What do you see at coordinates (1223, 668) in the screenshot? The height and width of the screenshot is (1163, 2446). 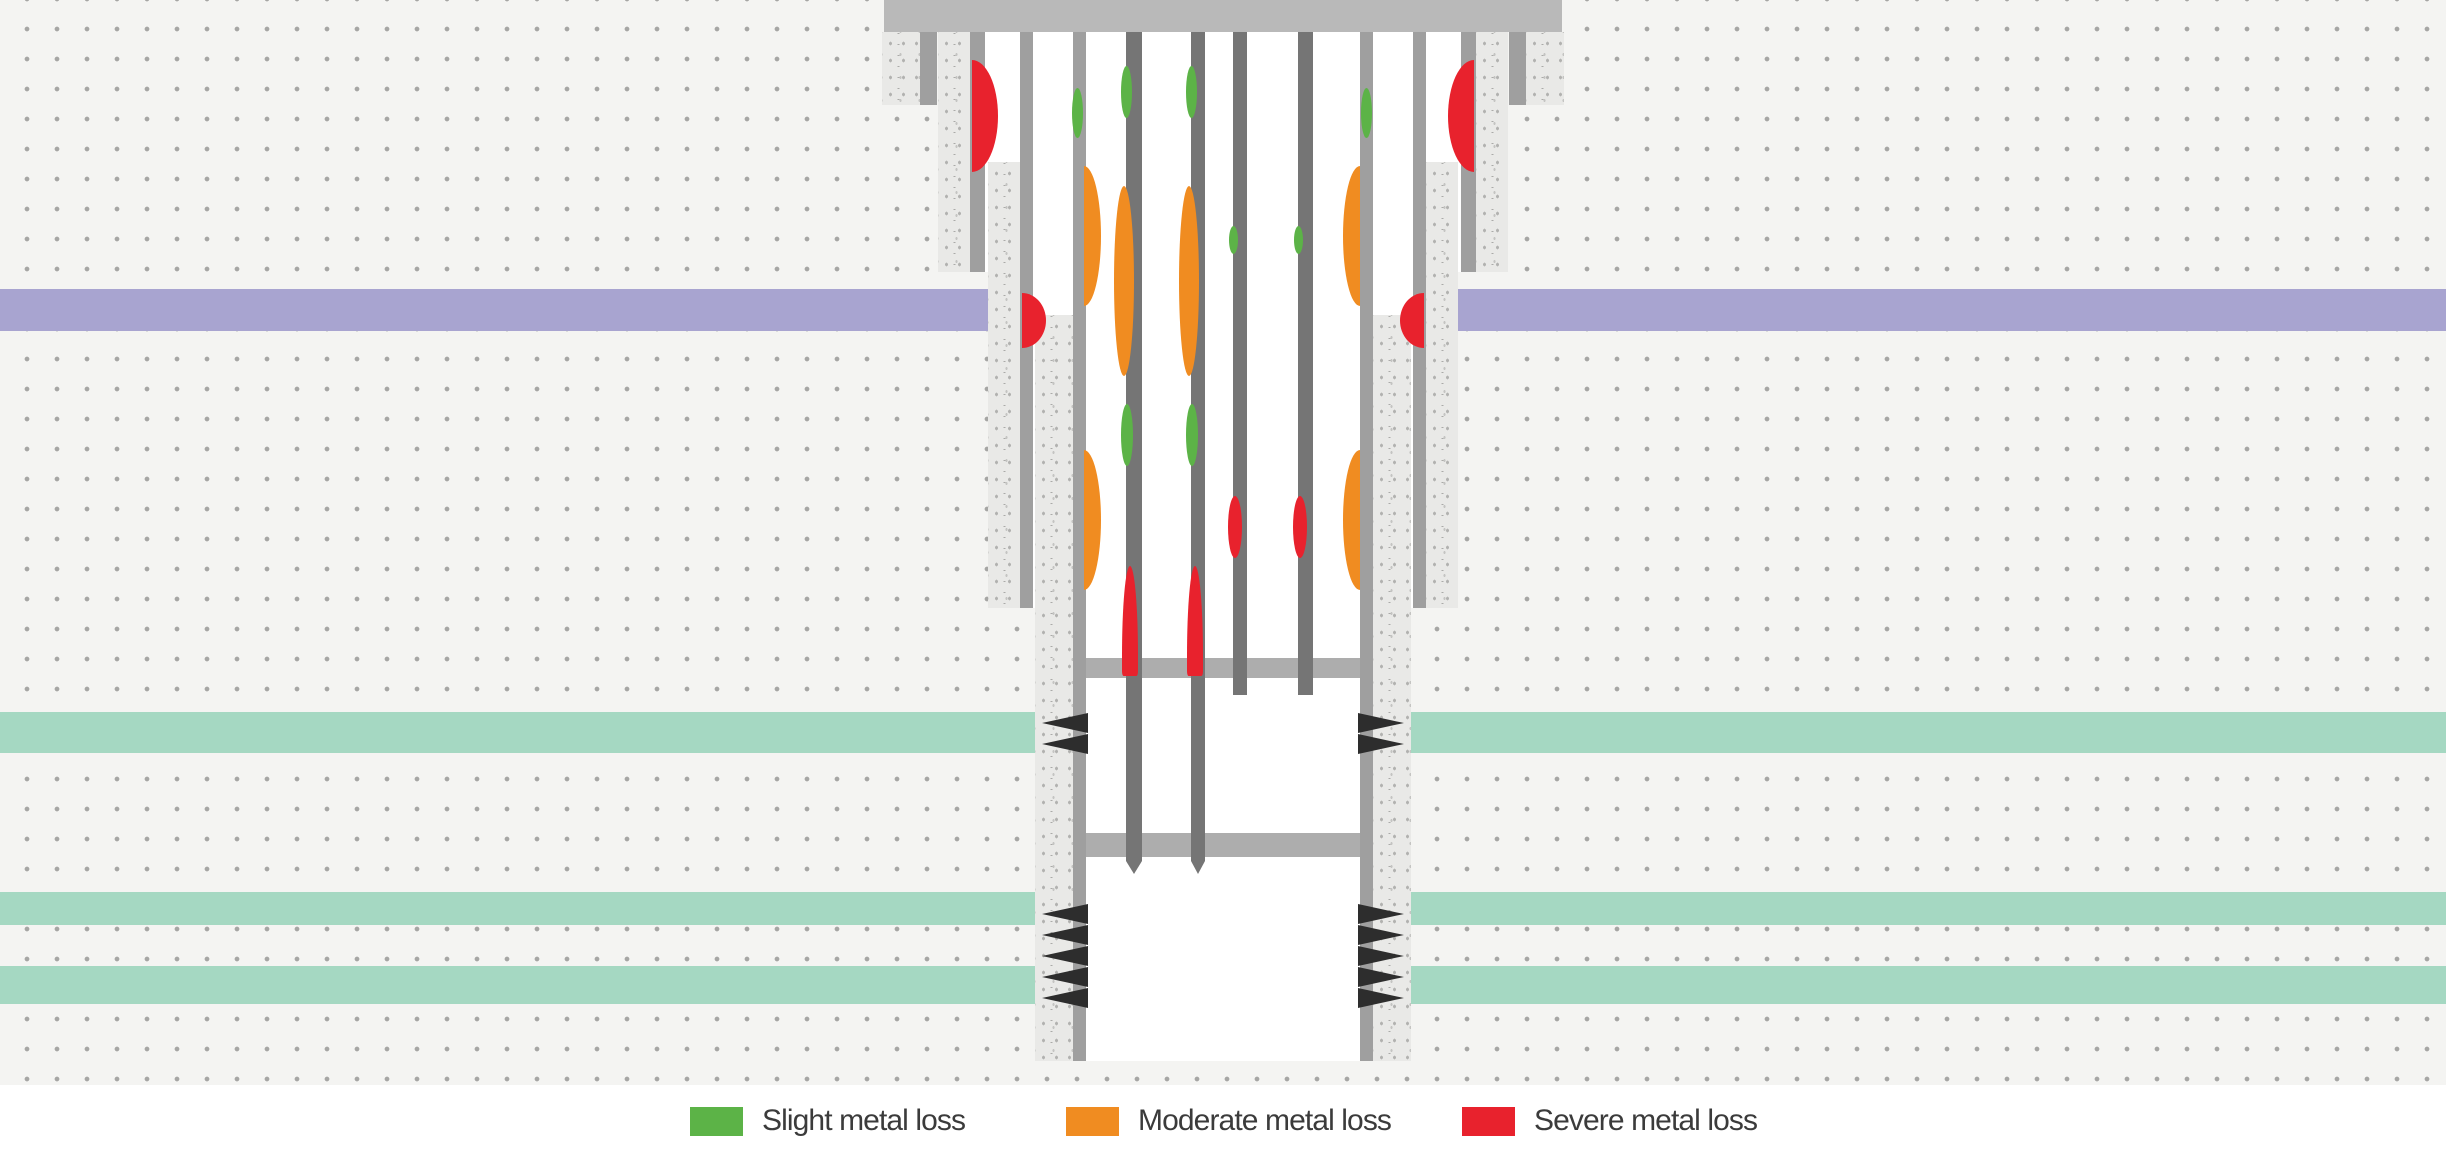 I see `packer-upper` at bounding box center [1223, 668].